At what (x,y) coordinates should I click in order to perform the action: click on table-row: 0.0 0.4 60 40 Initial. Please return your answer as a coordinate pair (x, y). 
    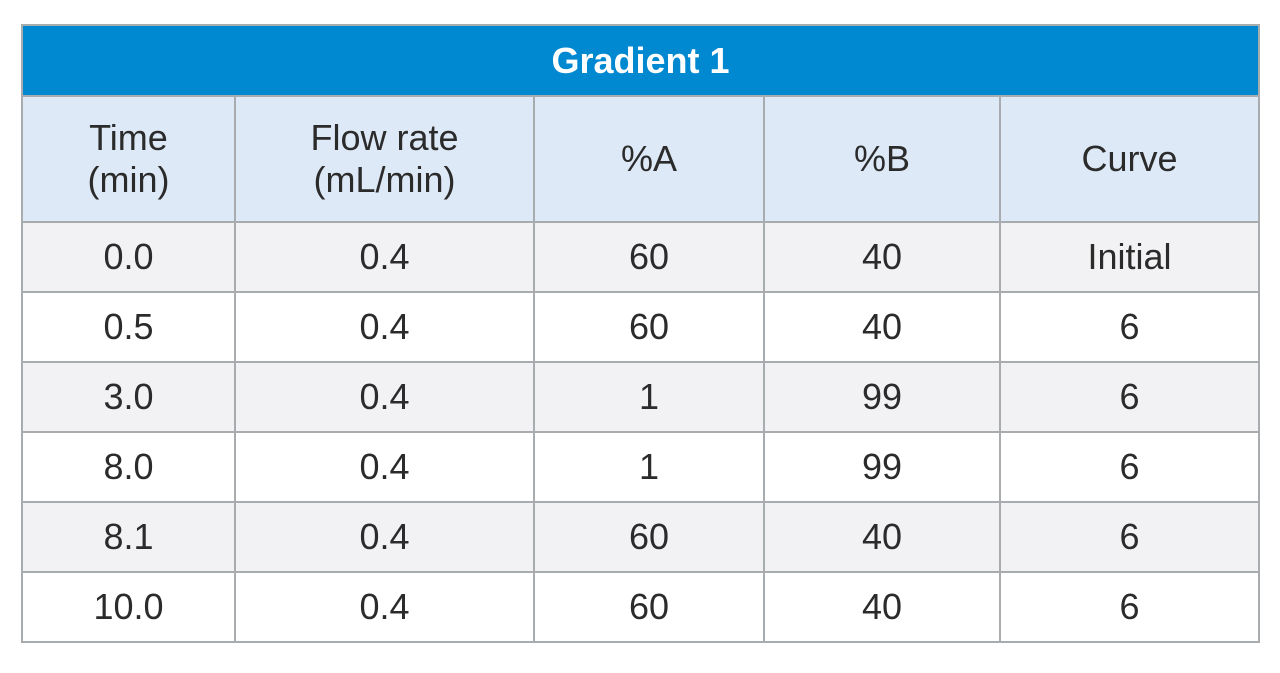
    Looking at the image, I should click on (641, 257).